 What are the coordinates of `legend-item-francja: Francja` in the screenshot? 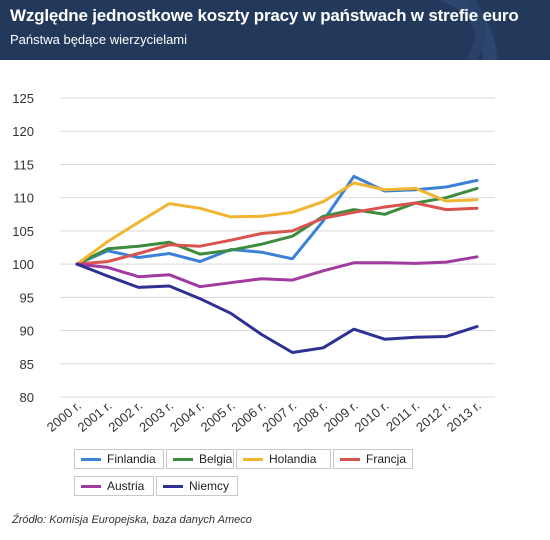 It's located at (373, 459).